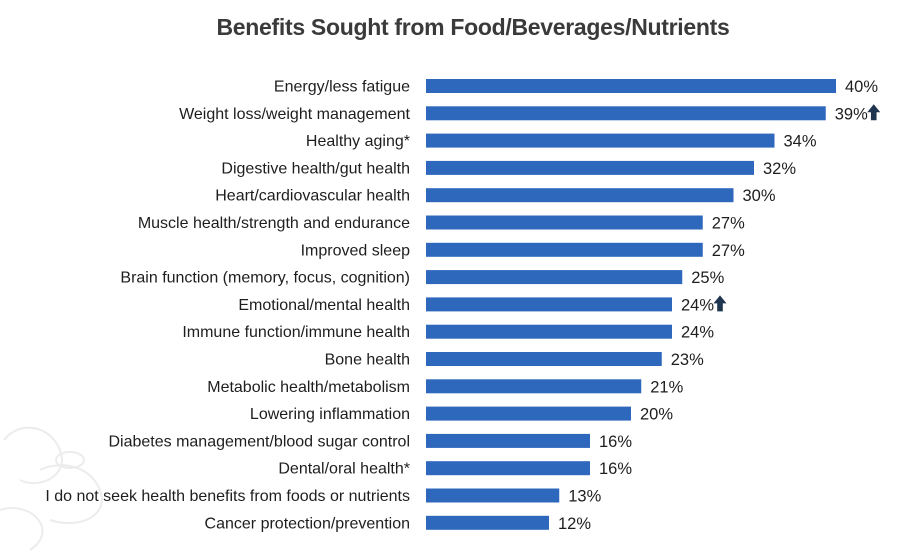 The image size is (924, 557). I want to click on category-label: Weight loss/weight management, so click(294, 114).